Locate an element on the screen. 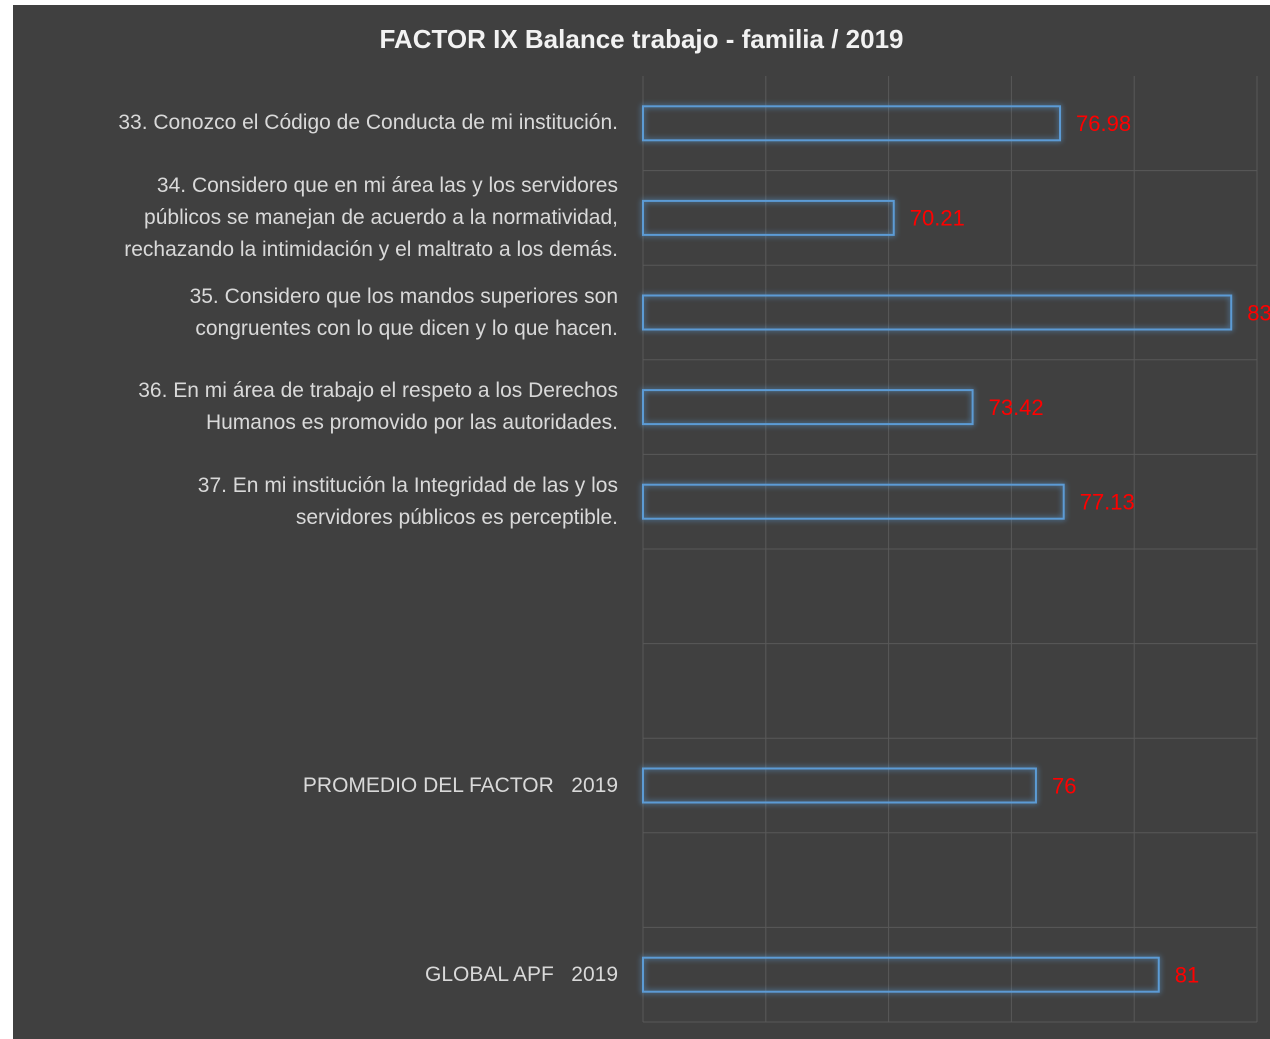 The height and width of the screenshot is (1039, 1270). data-label: 76 is located at coordinates (1064, 785).